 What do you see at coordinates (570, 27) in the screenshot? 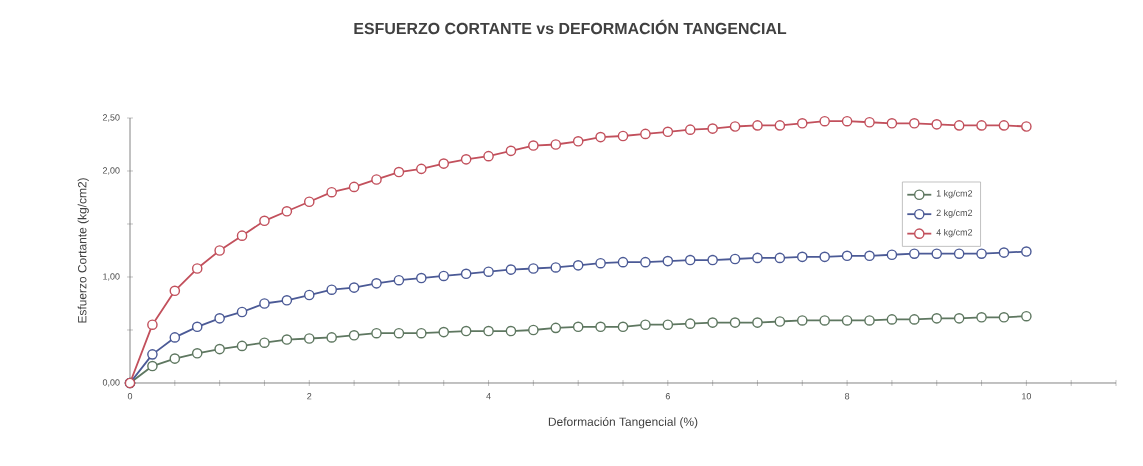
I see `chart-title: ESFUERZO CORTANTE vs DEFORMACIÓN TANGENCIAL` at bounding box center [570, 27].